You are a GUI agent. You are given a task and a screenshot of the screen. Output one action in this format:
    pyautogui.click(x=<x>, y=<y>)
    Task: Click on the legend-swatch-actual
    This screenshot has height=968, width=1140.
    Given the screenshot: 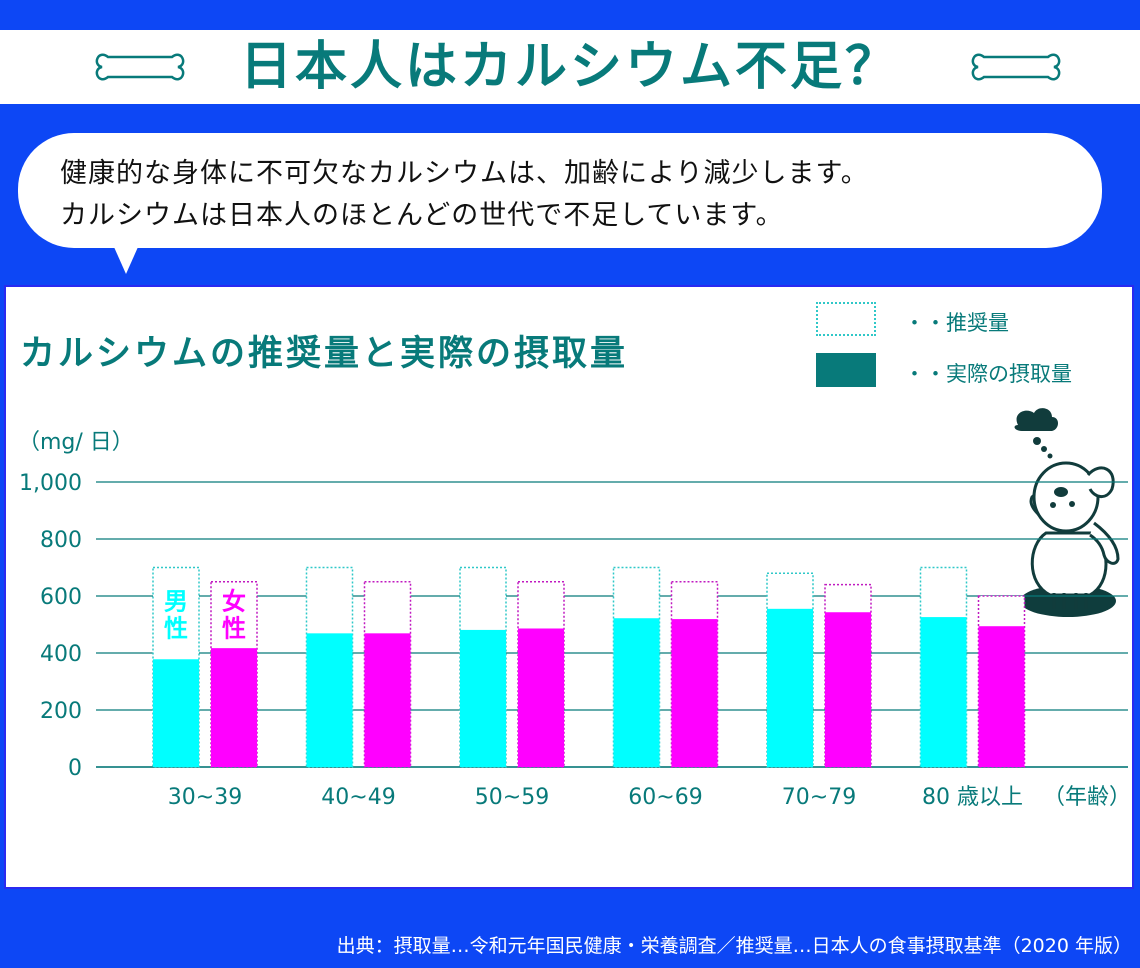 What is the action you would take?
    pyautogui.click(x=846, y=370)
    